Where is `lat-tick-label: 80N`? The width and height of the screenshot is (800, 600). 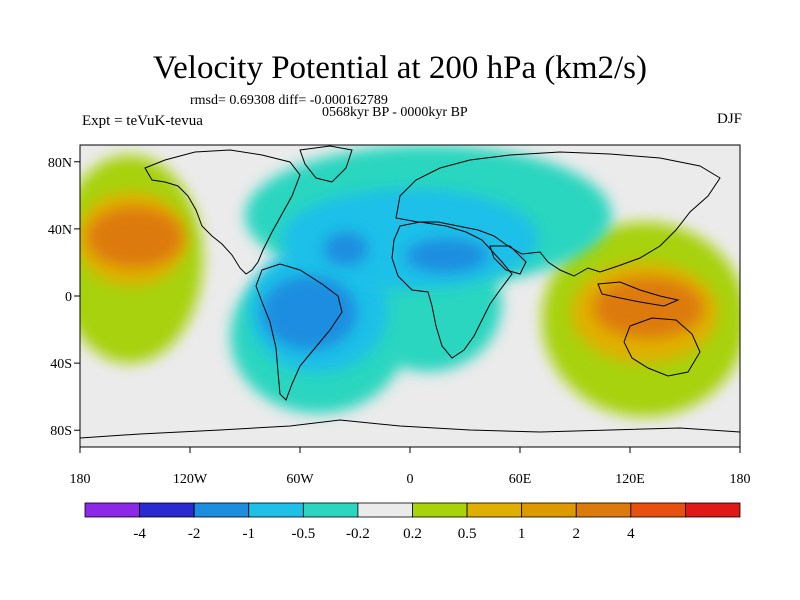 lat-tick-label: 80N is located at coordinates (60, 163).